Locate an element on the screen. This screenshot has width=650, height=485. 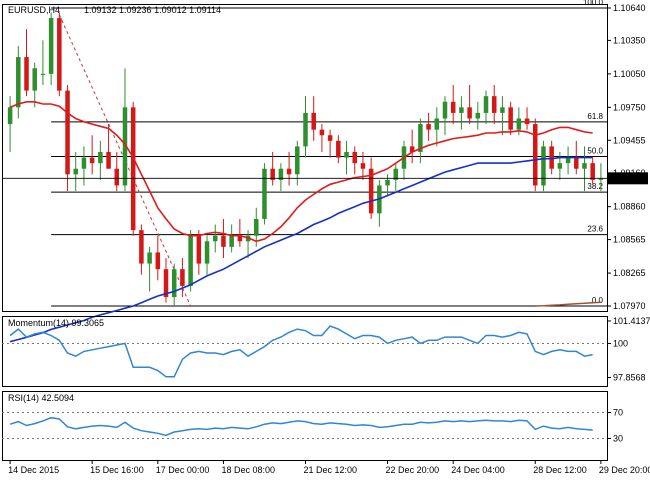
price-tick-label: 1.10350 is located at coordinates (629, 40).